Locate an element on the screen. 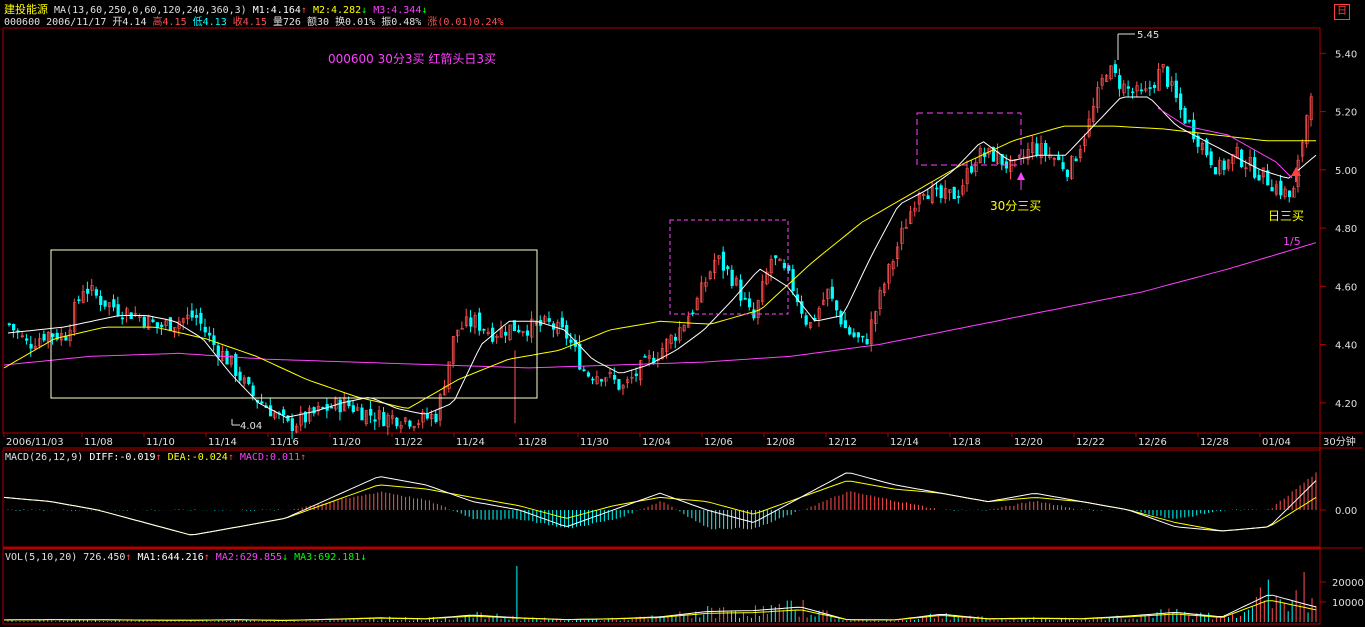 This screenshot has height=627, width=1365. x-tick-label: 11/30 is located at coordinates (594, 442).